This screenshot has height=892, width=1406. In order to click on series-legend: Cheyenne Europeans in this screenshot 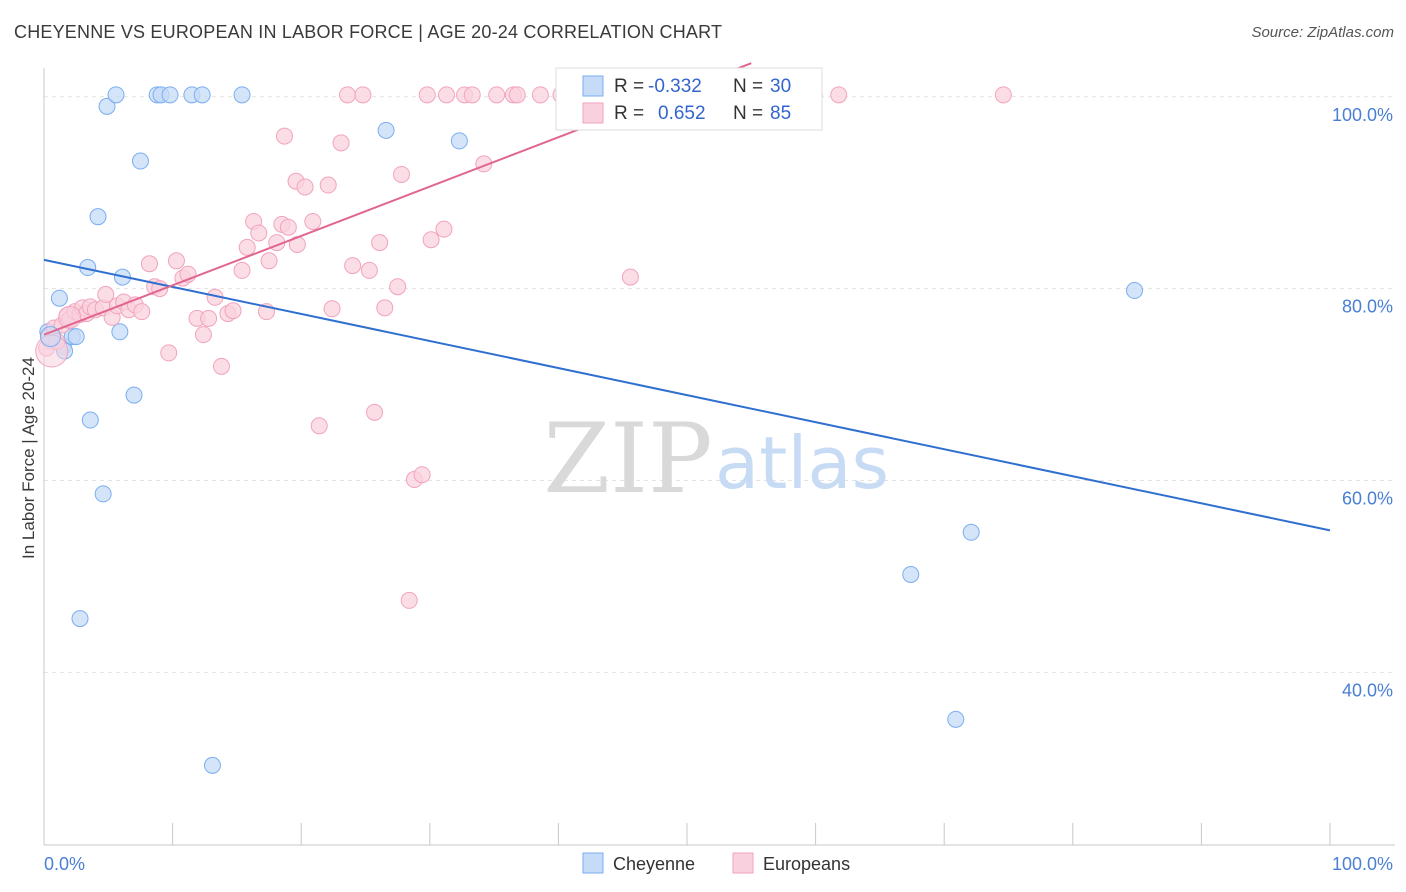, I will do `click(716, 863)`.